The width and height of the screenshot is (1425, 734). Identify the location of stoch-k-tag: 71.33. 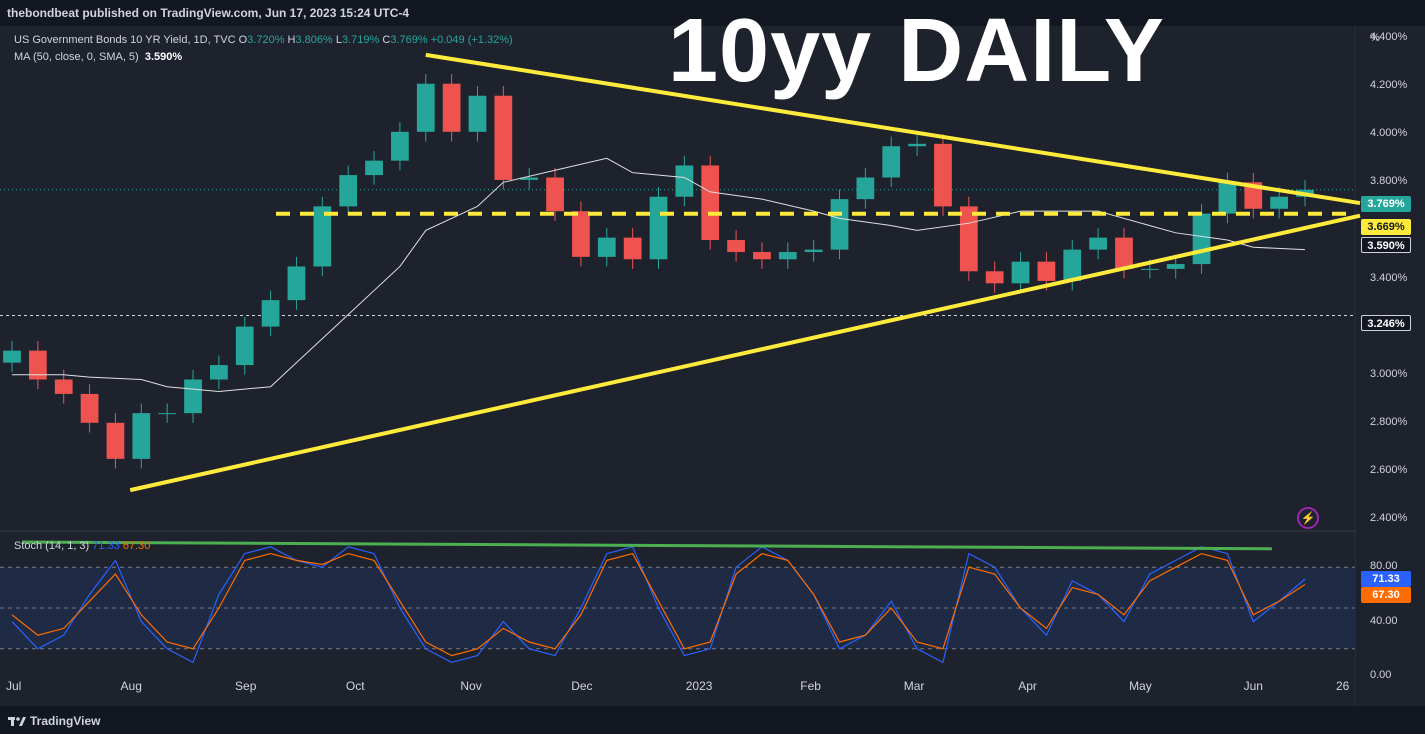
(1386, 579).